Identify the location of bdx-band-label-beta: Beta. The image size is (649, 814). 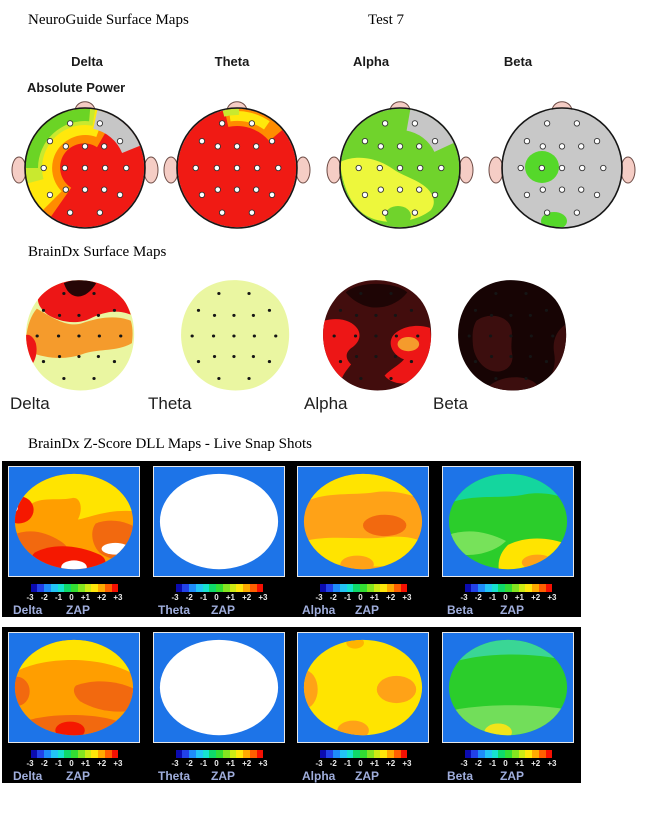
(450, 403).